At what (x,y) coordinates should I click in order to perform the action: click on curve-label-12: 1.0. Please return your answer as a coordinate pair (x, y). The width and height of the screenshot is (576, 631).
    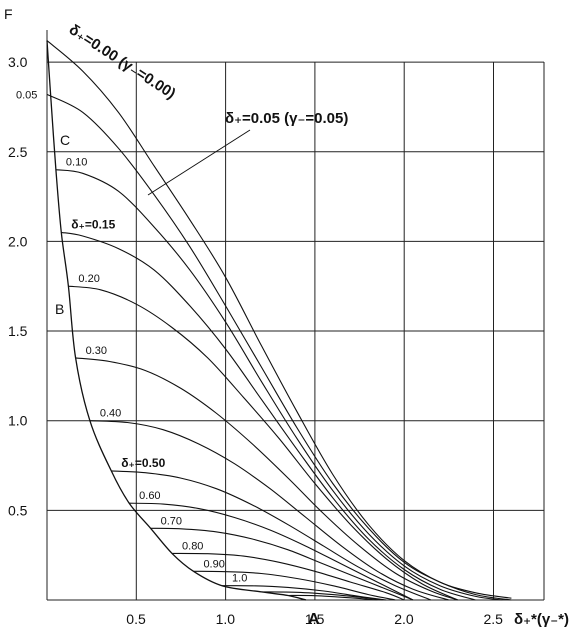
    Looking at the image, I should click on (239, 579).